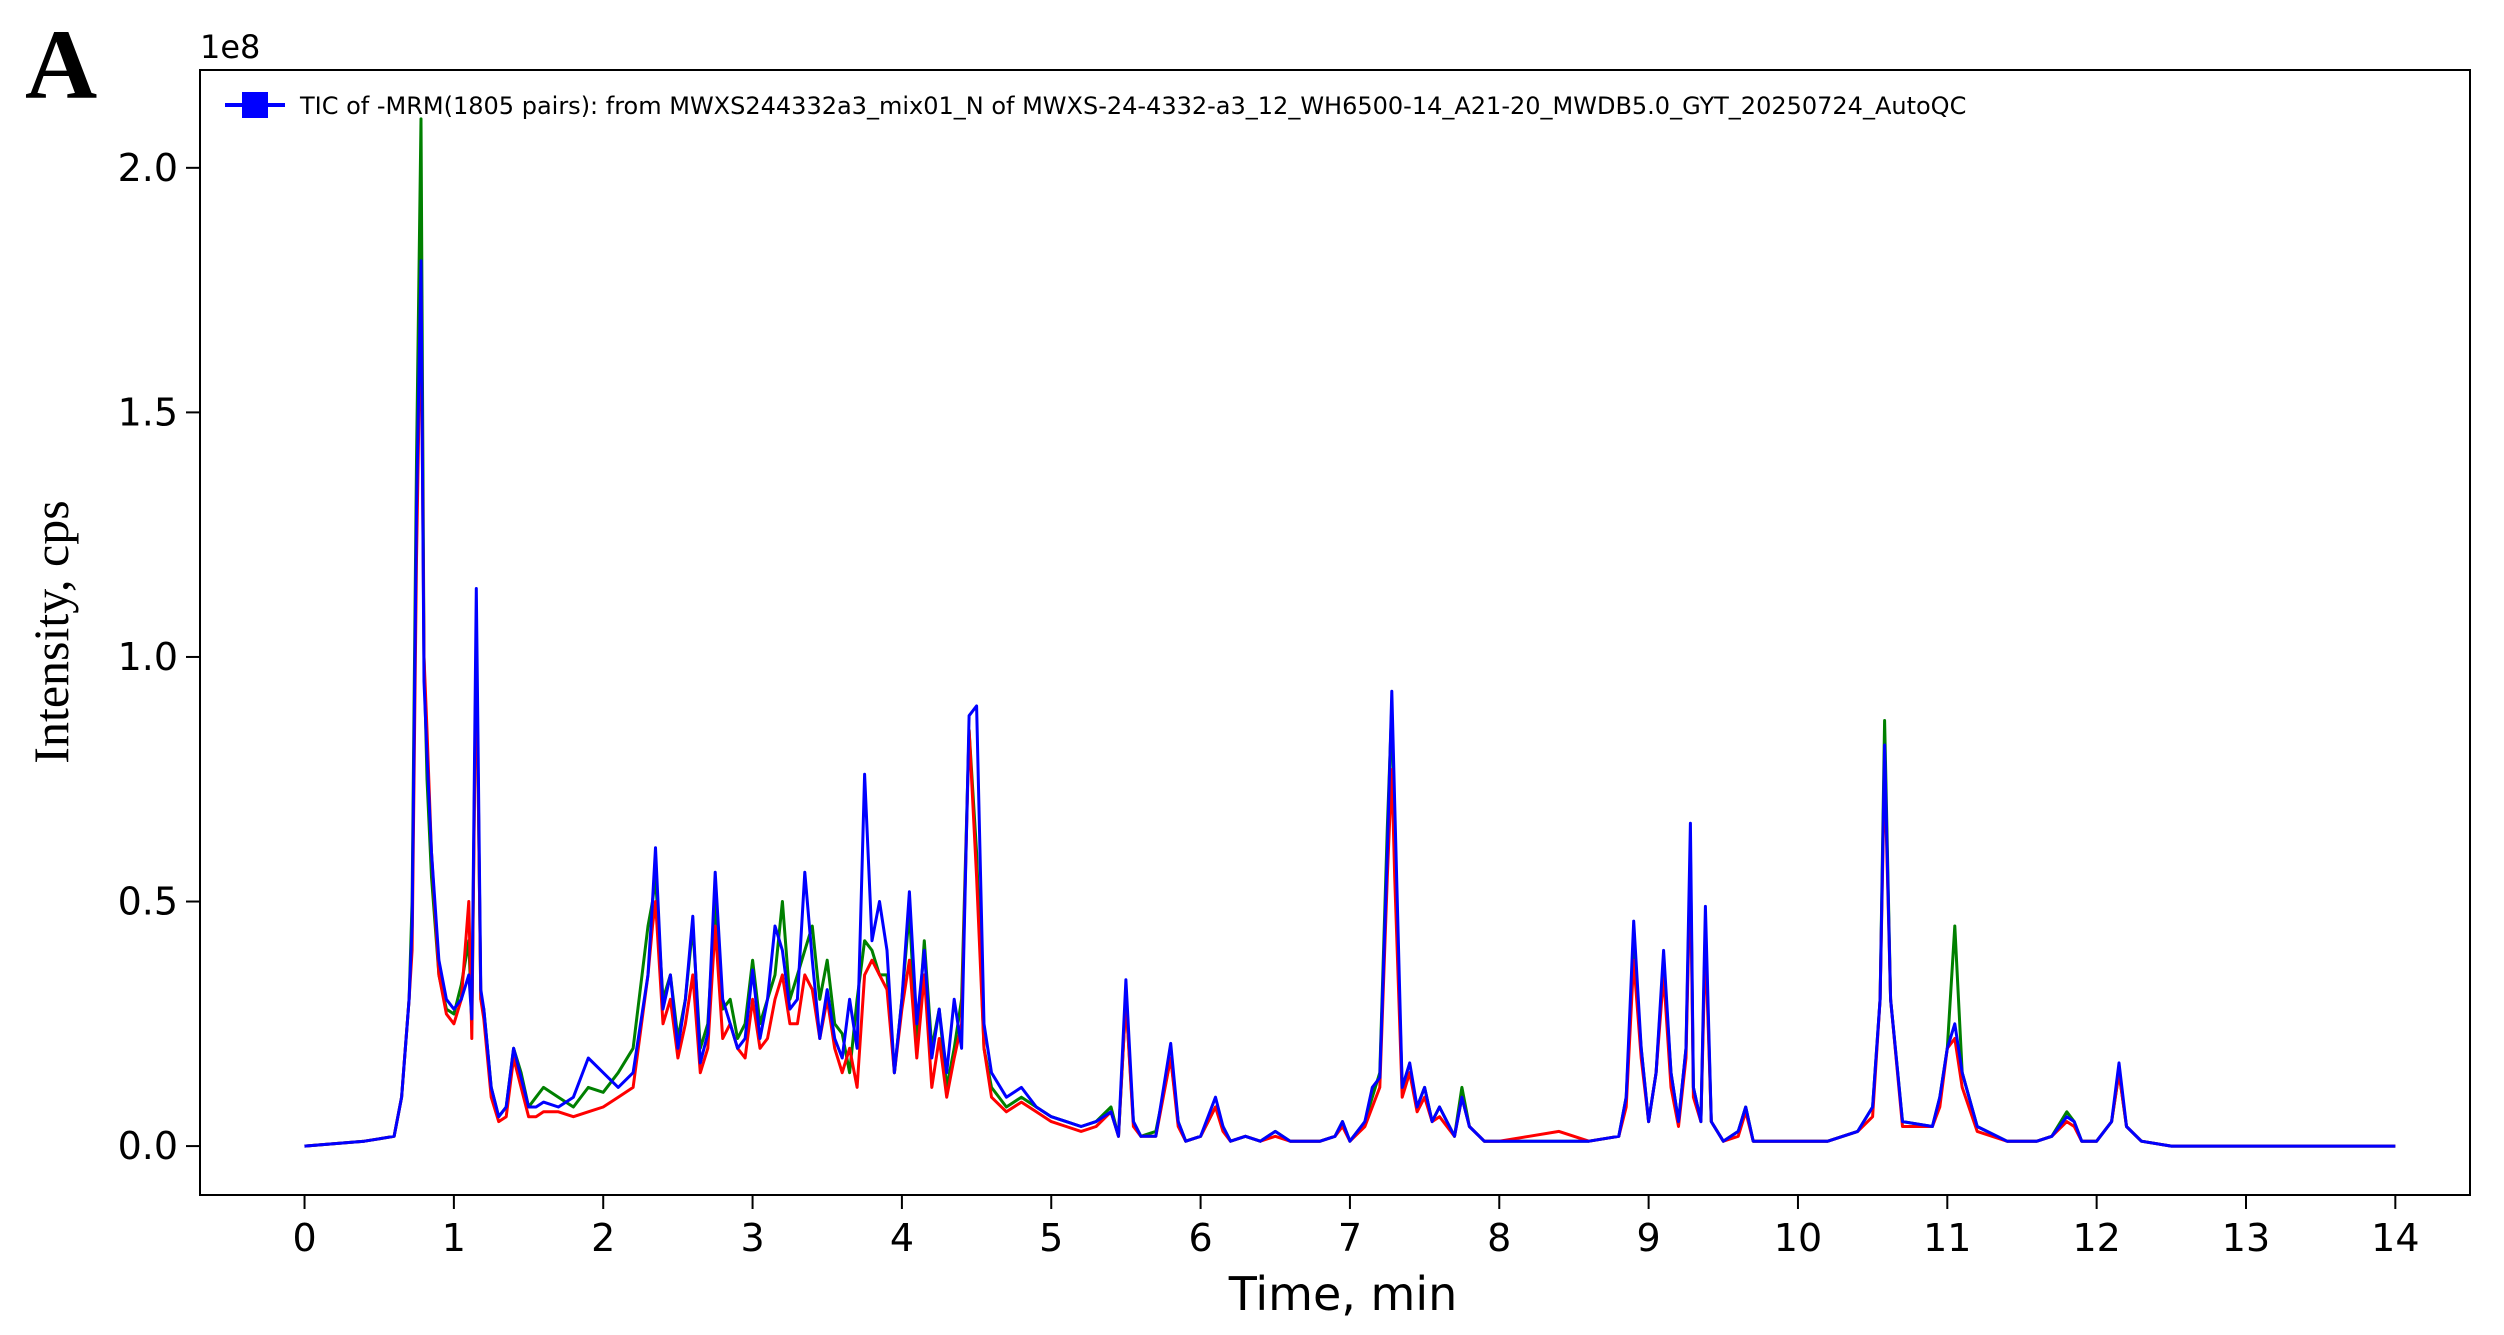 The width and height of the screenshot is (2504, 1335). I want to click on y-tick-label: 1.5, so click(148, 412).